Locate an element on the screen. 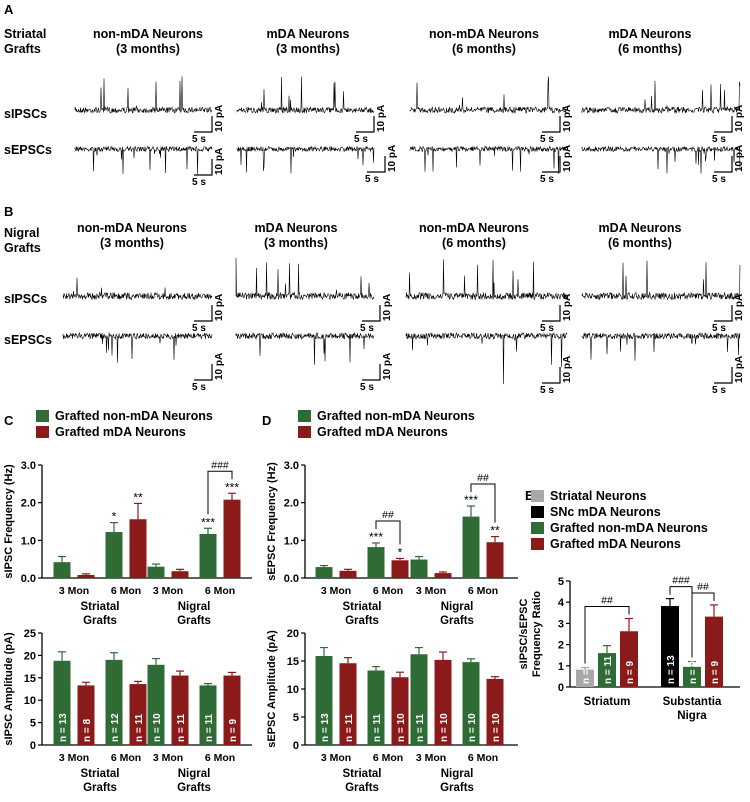 This screenshot has height=802, width=750. y-axis-label: sEPSC Frequency (Hz) is located at coordinates (272, 521).